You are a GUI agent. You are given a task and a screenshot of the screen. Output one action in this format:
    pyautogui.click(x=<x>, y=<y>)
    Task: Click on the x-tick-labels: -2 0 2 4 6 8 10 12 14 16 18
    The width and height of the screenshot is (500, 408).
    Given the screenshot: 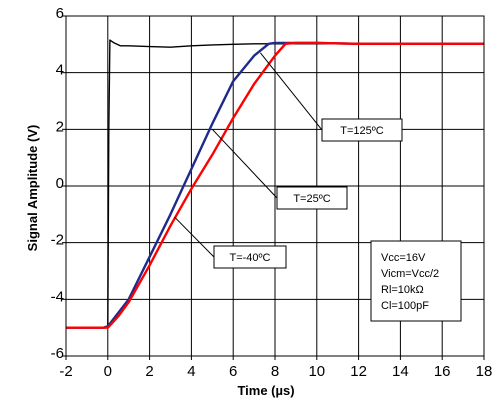 What is the action you would take?
    pyautogui.click(x=275, y=371)
    